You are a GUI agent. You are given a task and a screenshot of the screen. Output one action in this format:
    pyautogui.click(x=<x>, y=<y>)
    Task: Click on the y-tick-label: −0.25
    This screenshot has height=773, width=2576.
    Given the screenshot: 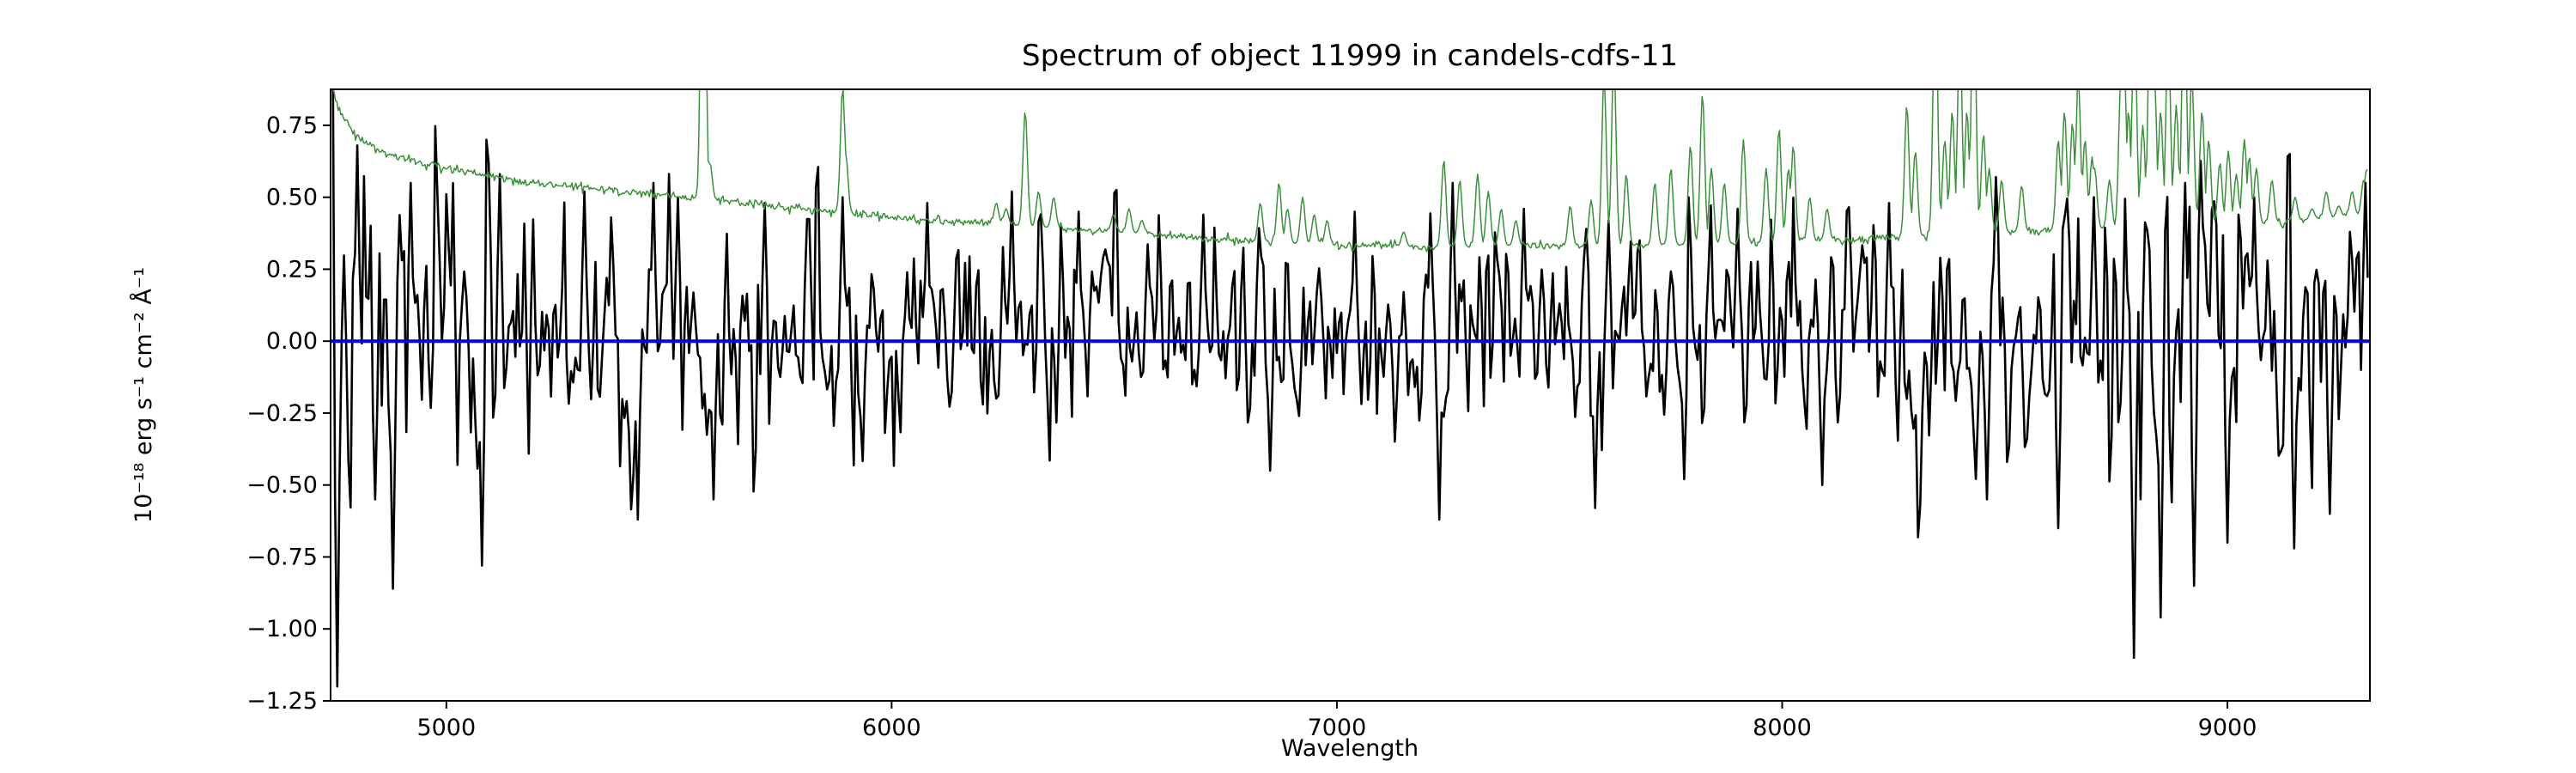 What is the action you would take?
    pyautogui.click(x=282, y=413)
    